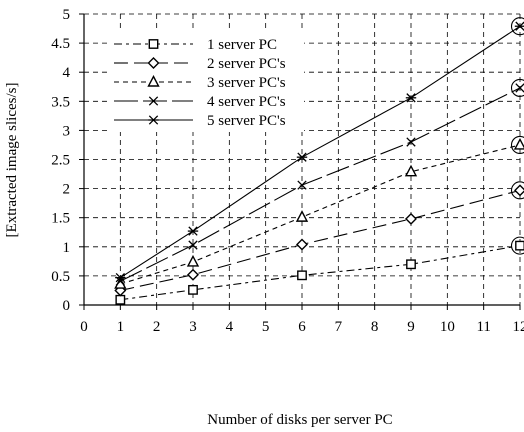 The image size is (524, 432). Describe the element at coordinates (60, 102) in the screenshot. I see `y-tick-label: 3.5` at that location.